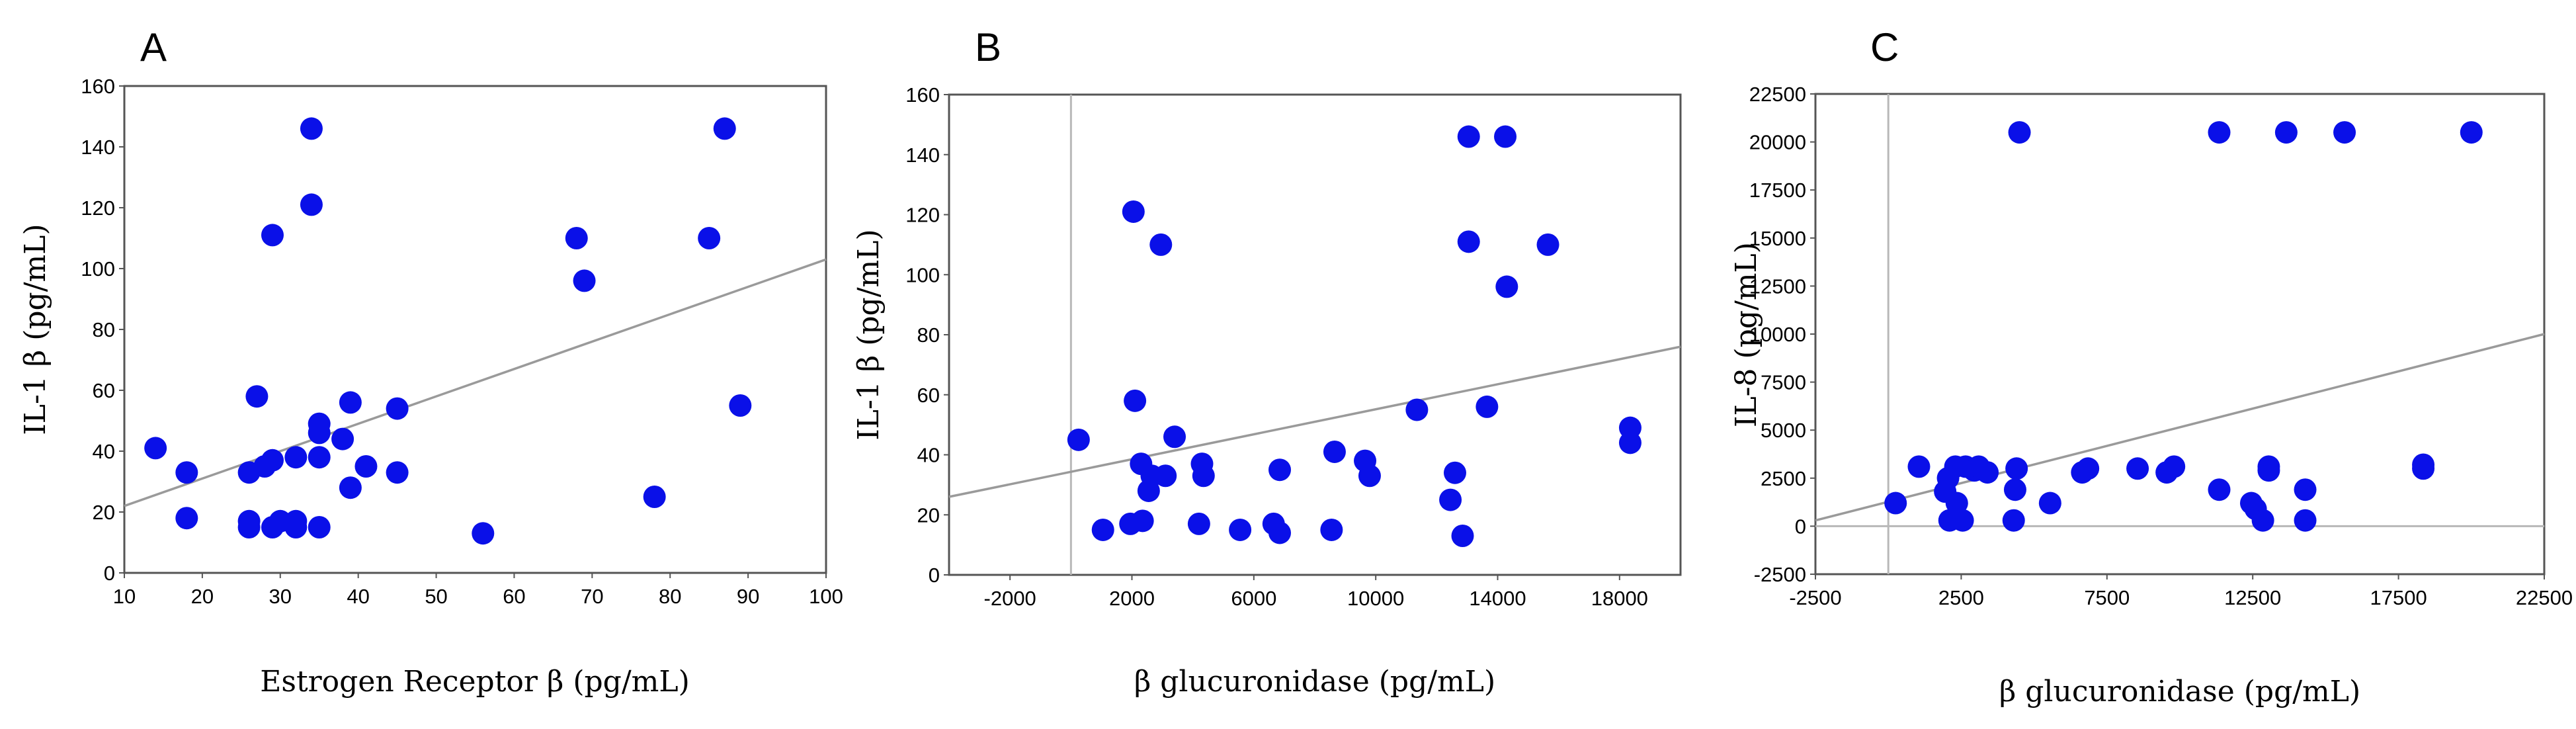  What do you see at coordinates (670, 596) in the screenshot?
I see `x-tick-label-a: 80` at bounding box center [670, 596].